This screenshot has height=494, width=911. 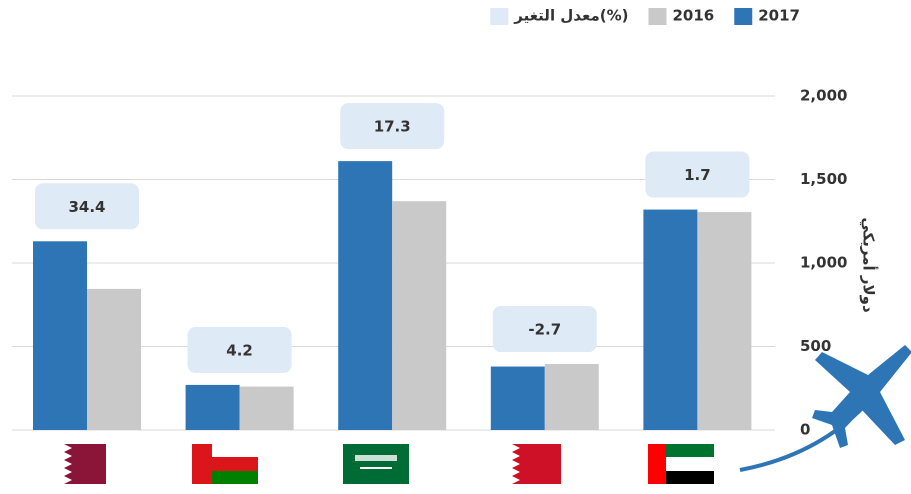 I want to click on change-label: 1.7, so click(x=697, y=175).